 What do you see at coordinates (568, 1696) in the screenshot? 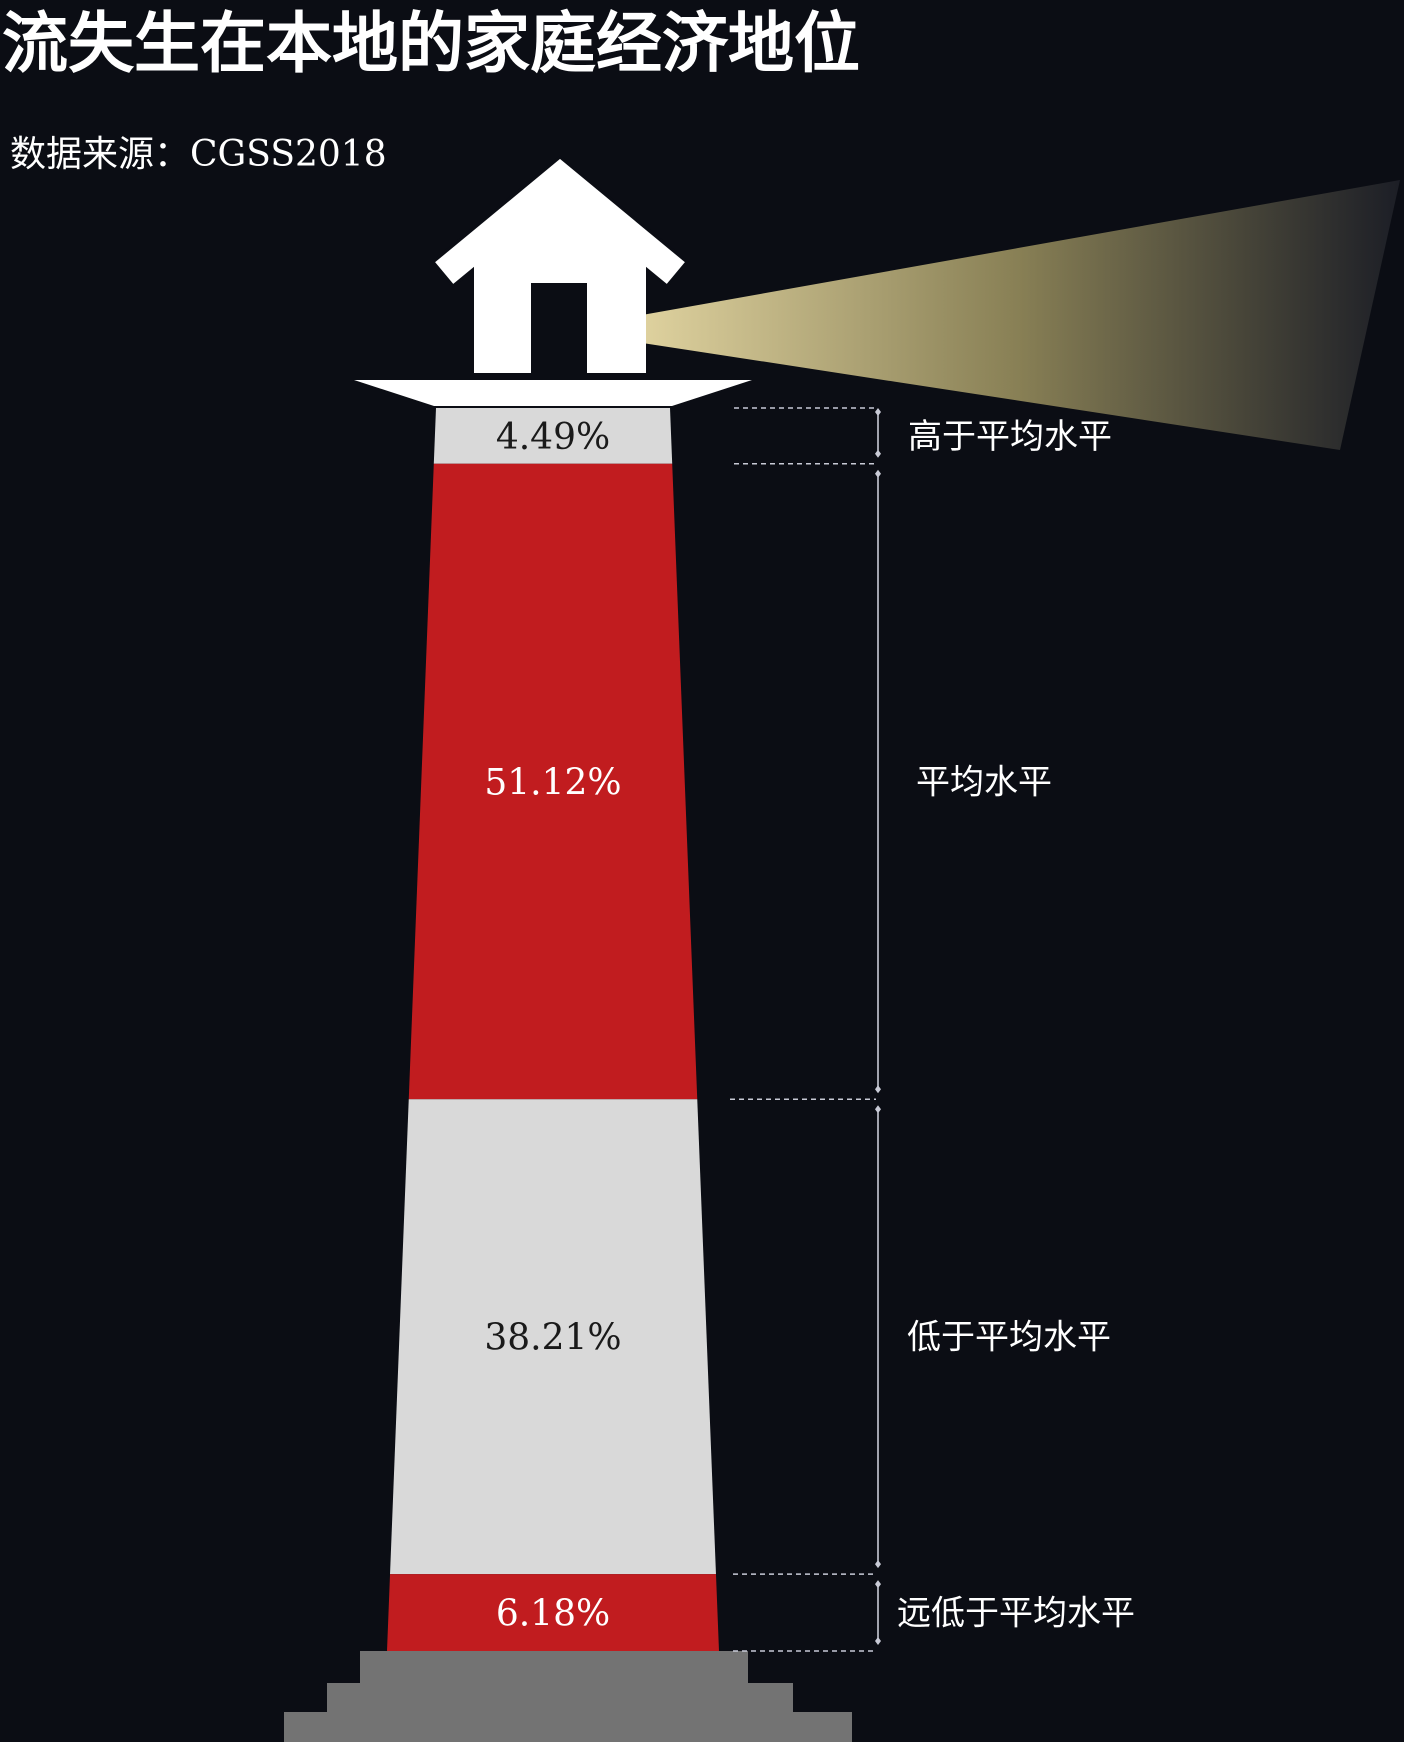
I see `tower-base` at bounding box center [568, 1696].